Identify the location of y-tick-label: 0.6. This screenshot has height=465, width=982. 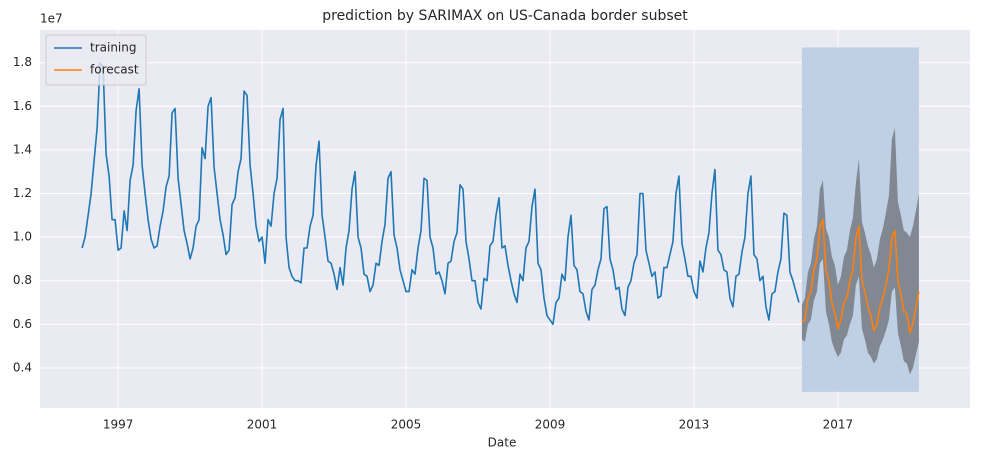
(22, 324).